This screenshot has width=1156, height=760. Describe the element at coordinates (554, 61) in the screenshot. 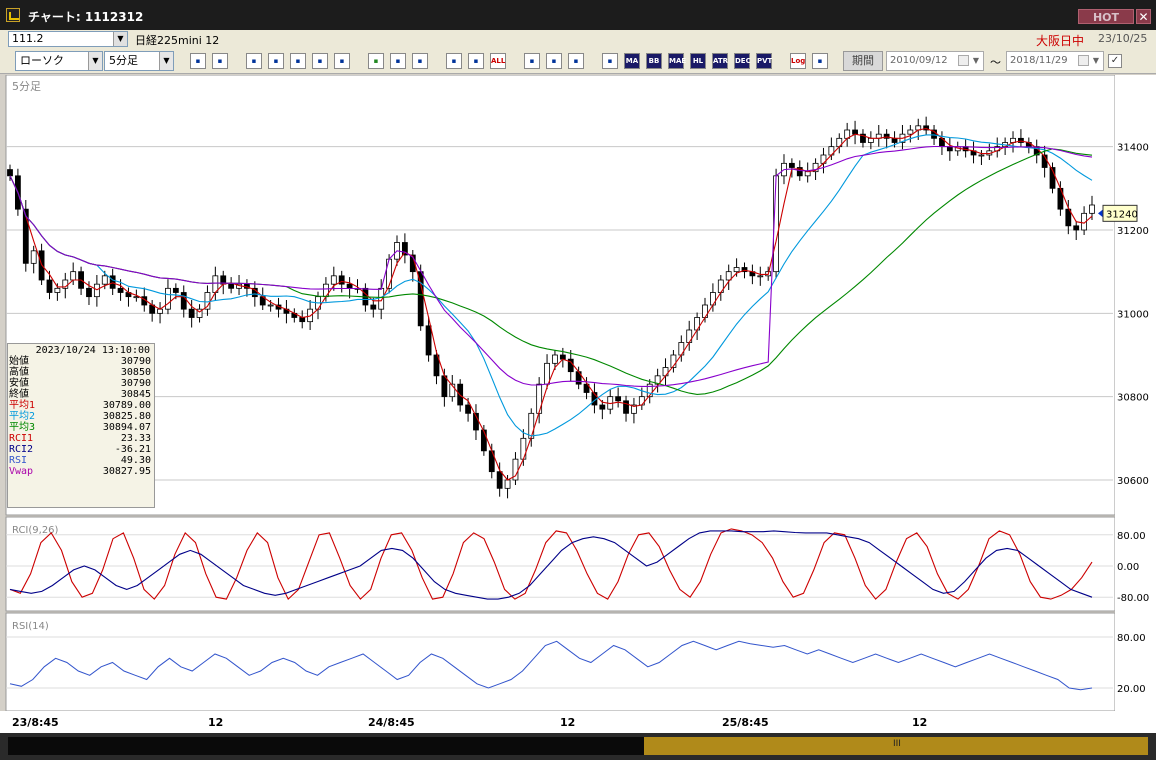

I see `tools-icon: ▪` at that location.